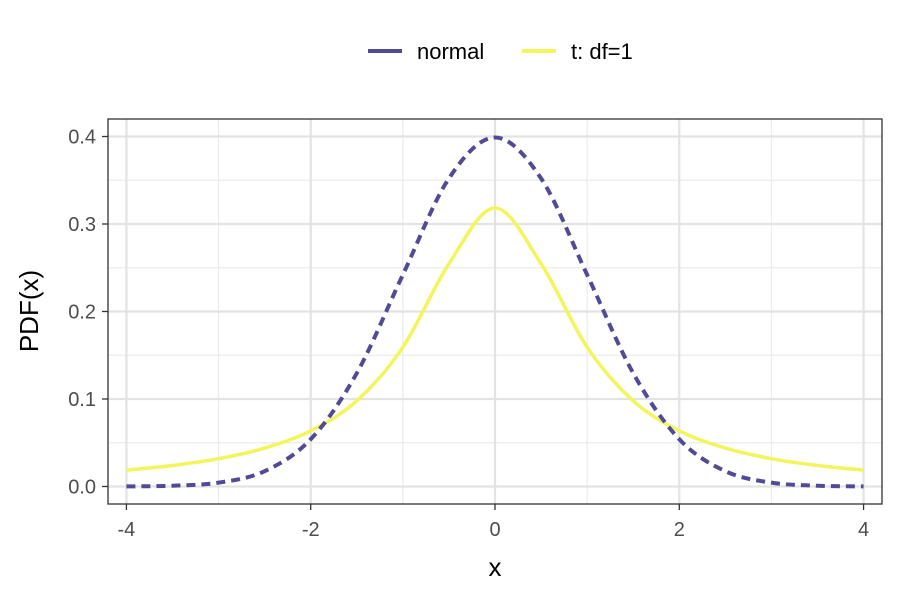  I want to click on legend-item-t-df-1: t: df=1, so click(577, 51).